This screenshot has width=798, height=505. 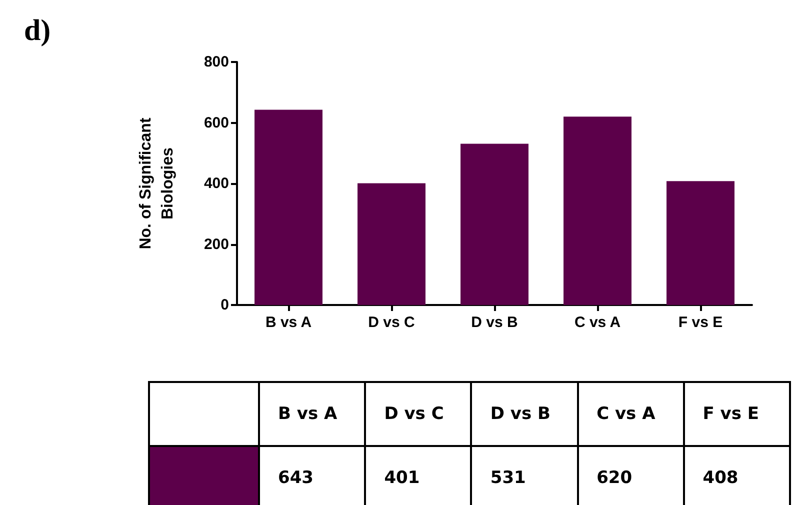 I want to click on category-label: D vs B, so click(x=520, y=414).